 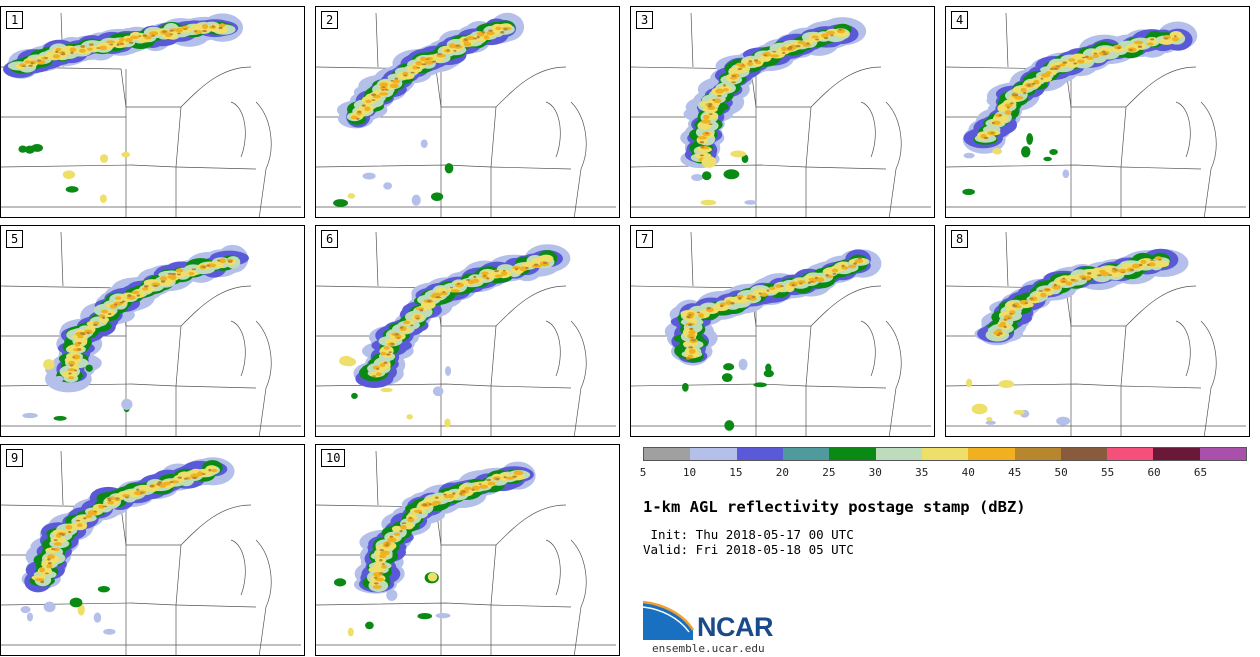 I want to click on ensemble-member-panel-3: 3, so click(x=782, y=112).